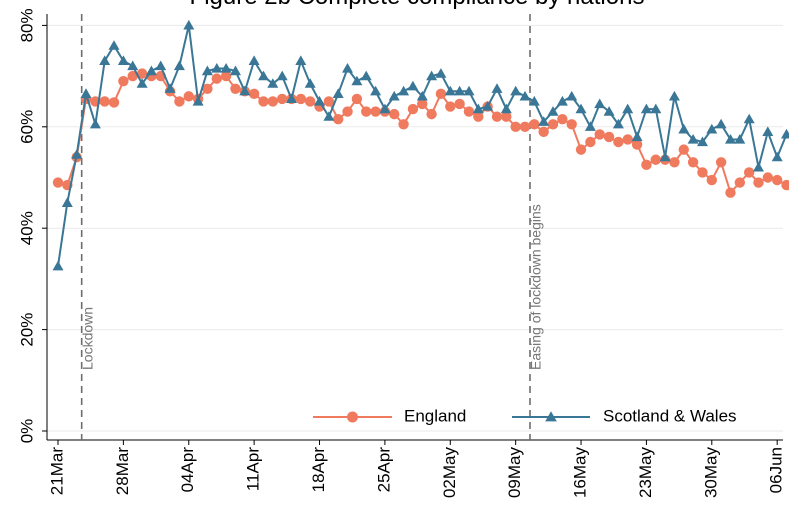  What do you see at coordinates (383, 470) in the screenshot?
I see `x-tick-label: 25Apr` at bounding box center [383, 470].